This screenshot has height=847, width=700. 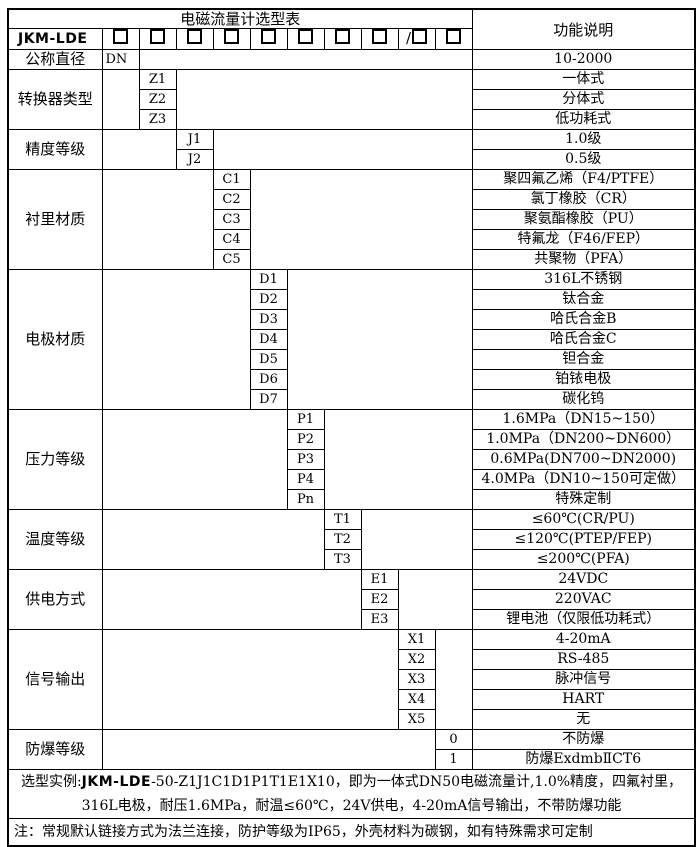 What do you see at coordinates (583, 259) in the screenshot?
I see `option-description: 共聚物（PFA）` at bounding box center [583, 259].